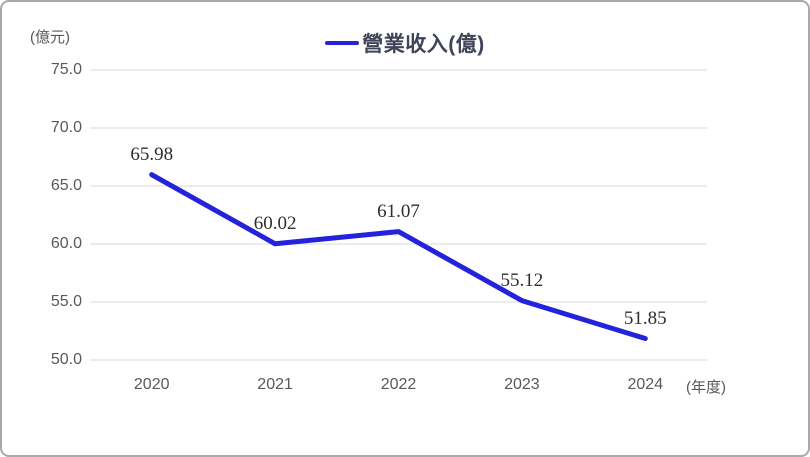 This screenshot has width=810, height=457. I want to click on y-axis-tick-label: 75.0, so click(66, 69).